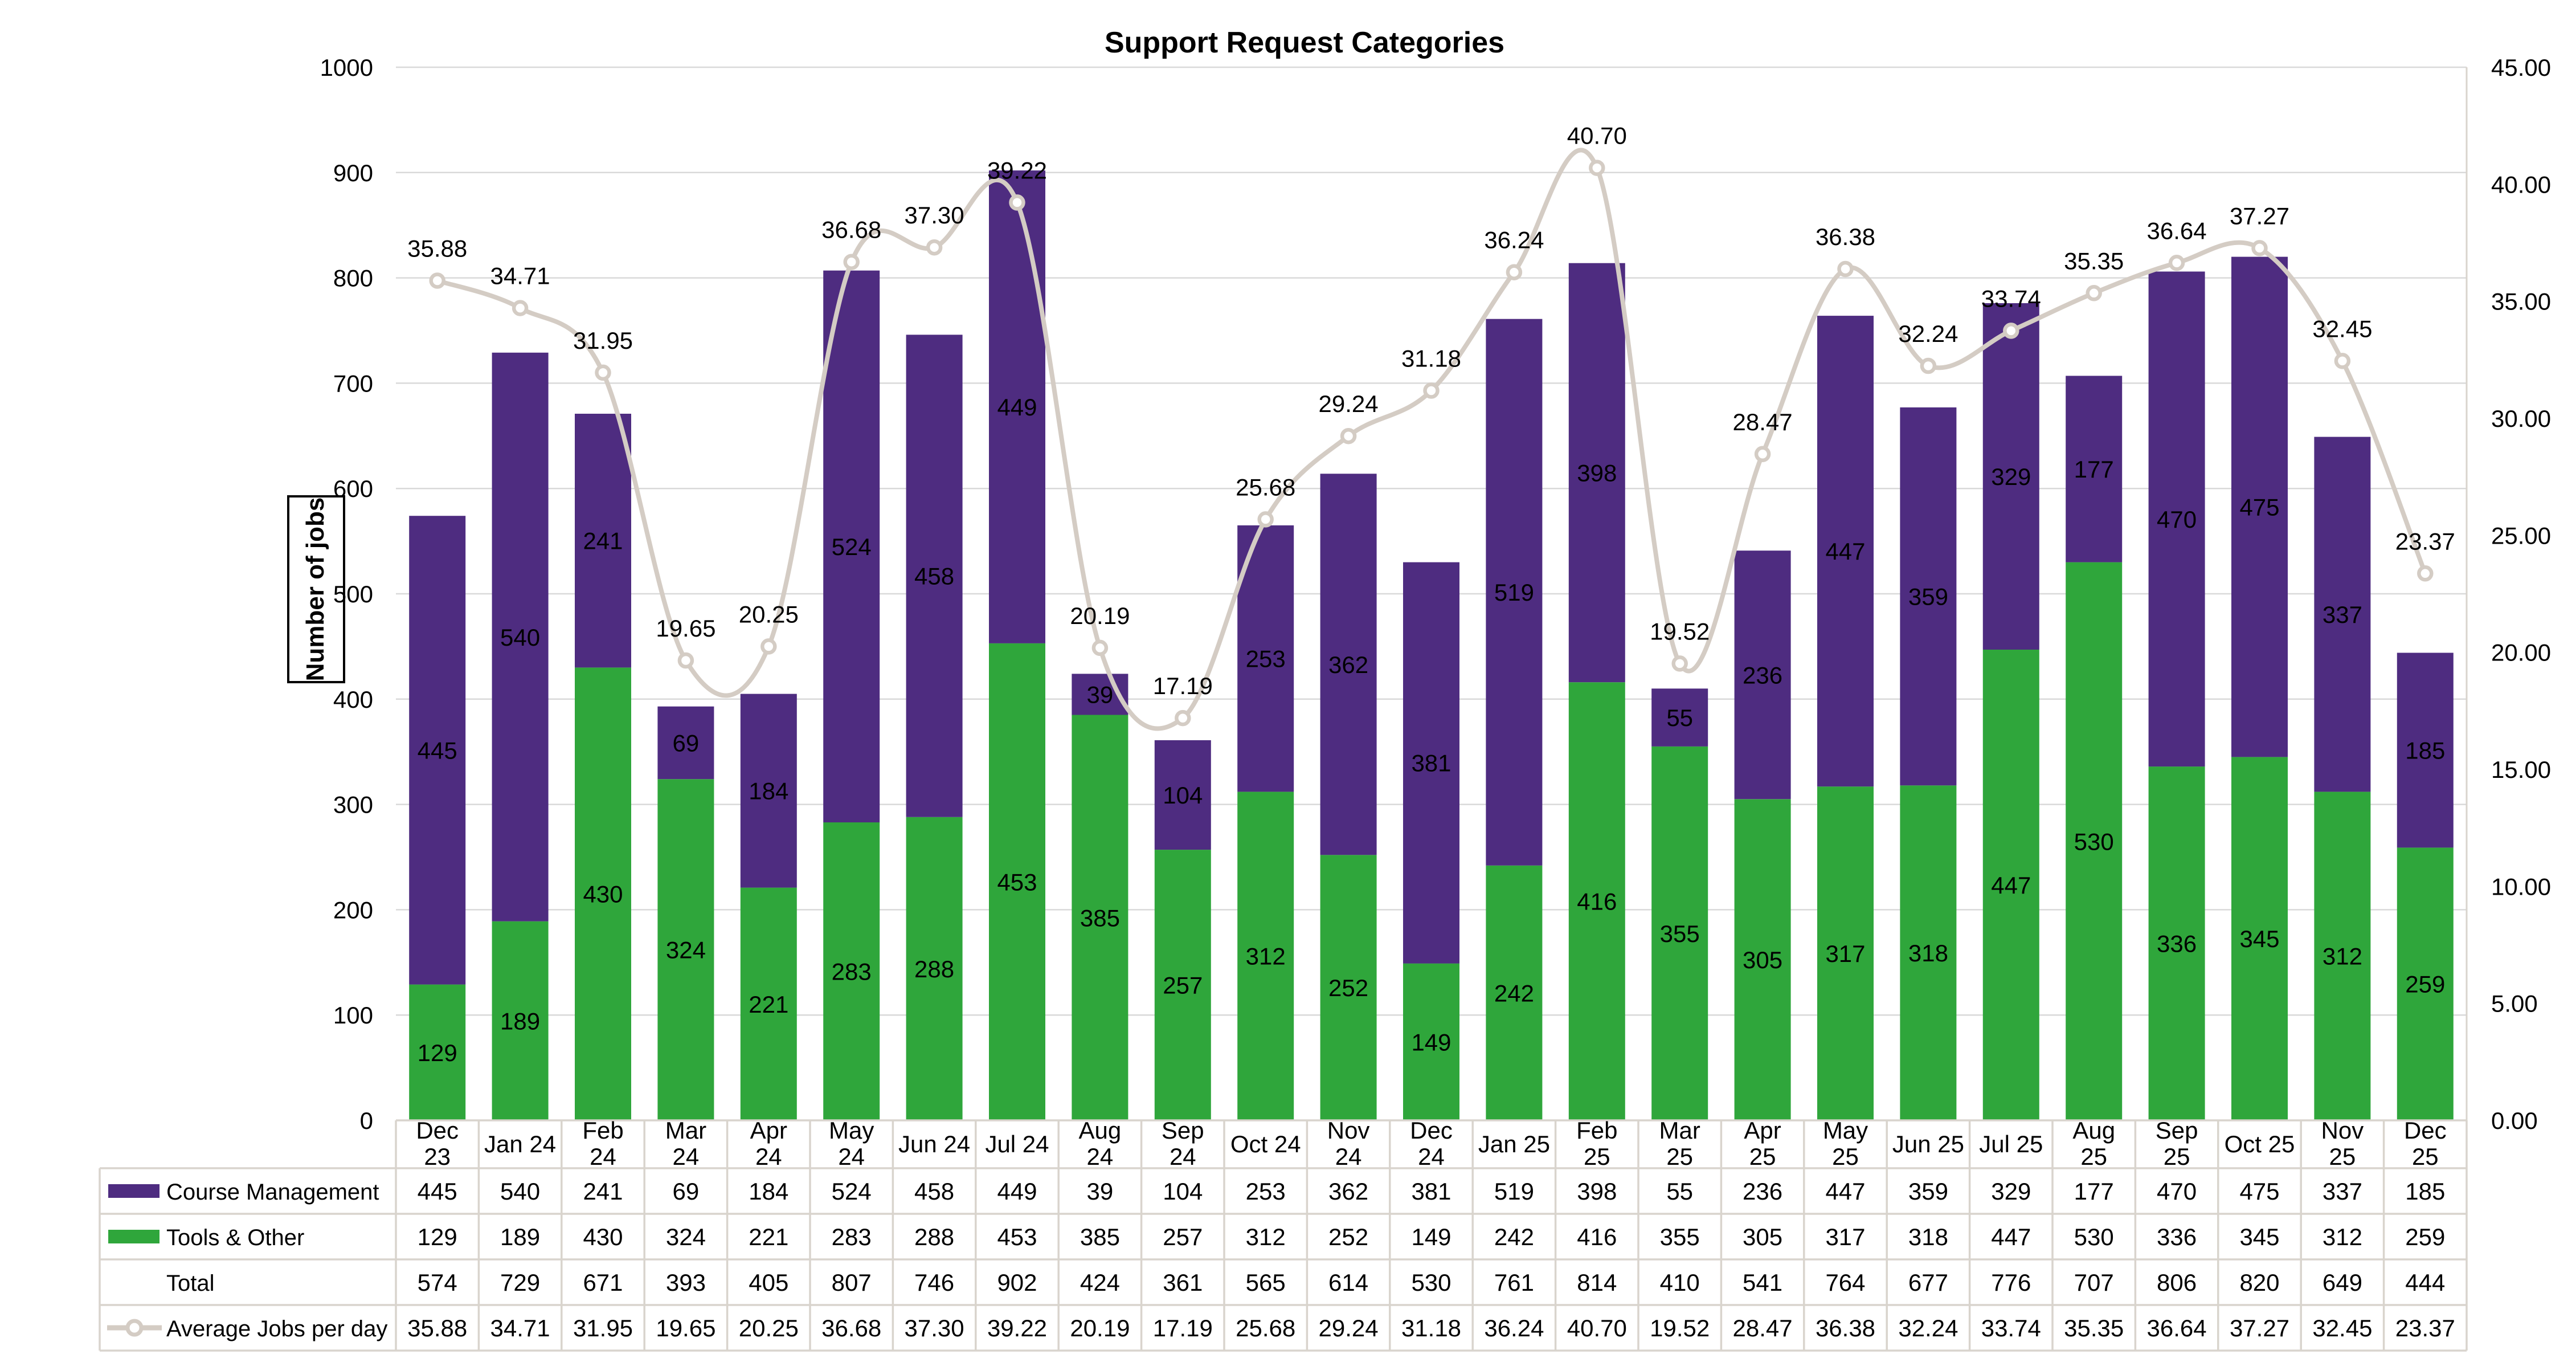  Describe the element at coordinates (2425, 1143) in the screenshot. I see `month-label: Dec 25` at that location.